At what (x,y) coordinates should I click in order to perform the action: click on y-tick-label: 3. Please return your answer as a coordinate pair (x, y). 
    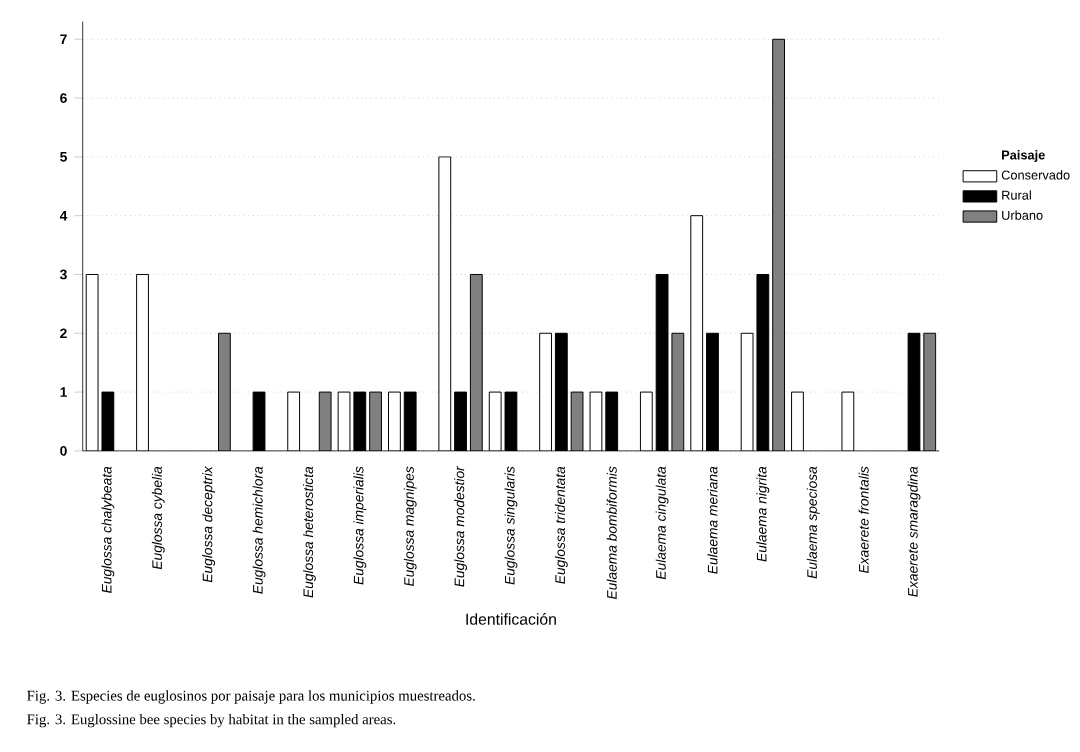
    Looking at the image, I should click on (63, 274).